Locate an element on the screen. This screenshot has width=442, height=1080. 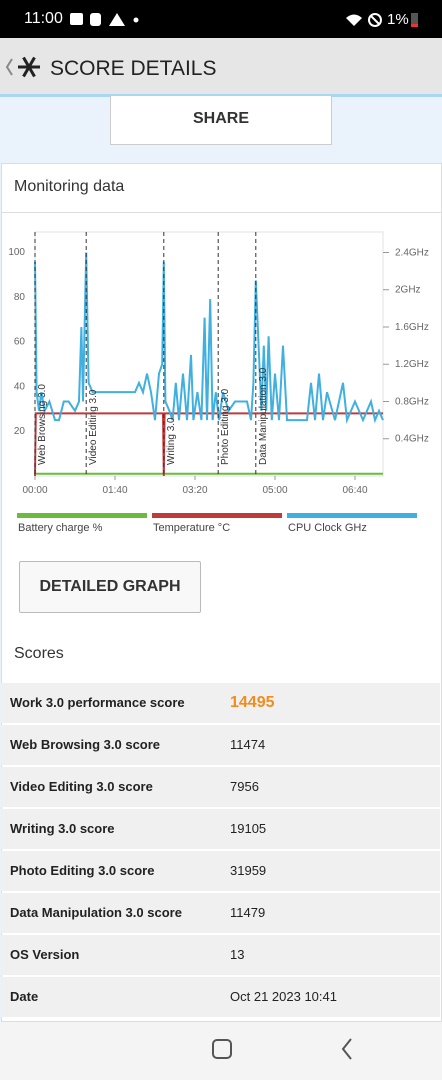
score-row: Video Editing 3.0 score 7956 is located at coordinates (220, 787).